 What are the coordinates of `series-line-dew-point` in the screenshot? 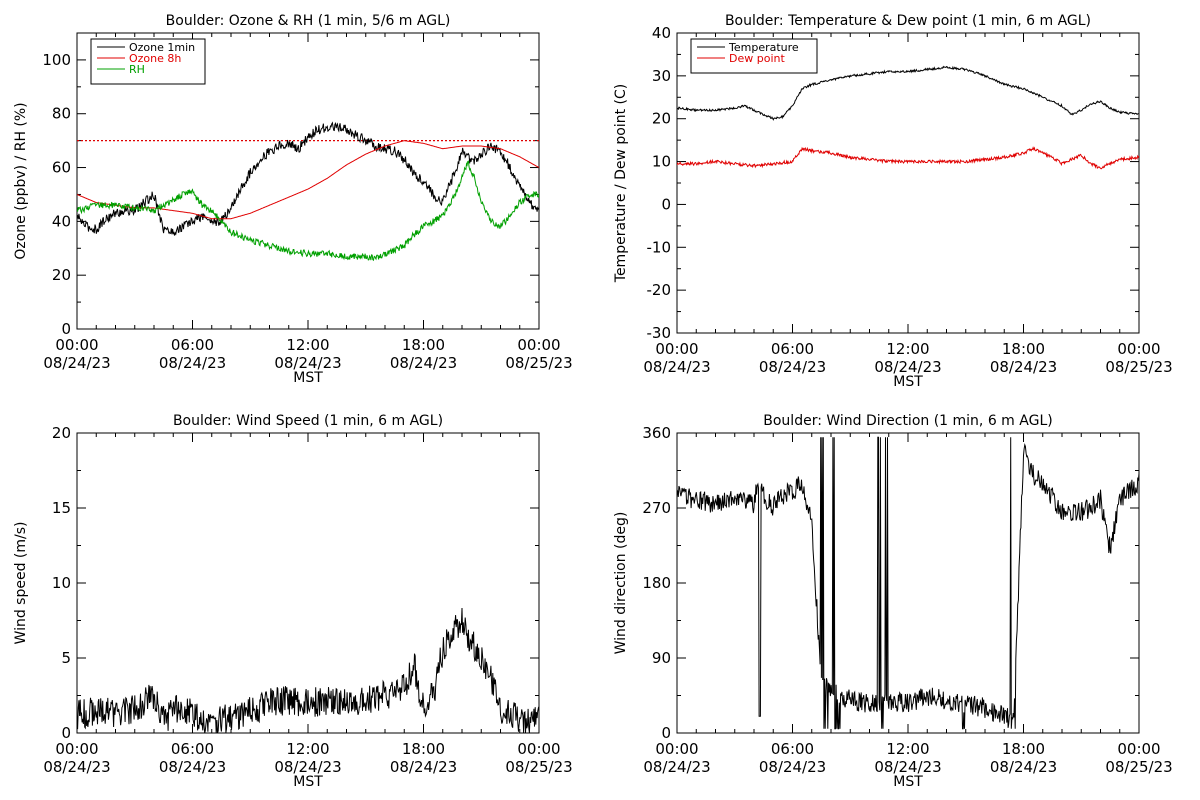 It's located at (908, 158).